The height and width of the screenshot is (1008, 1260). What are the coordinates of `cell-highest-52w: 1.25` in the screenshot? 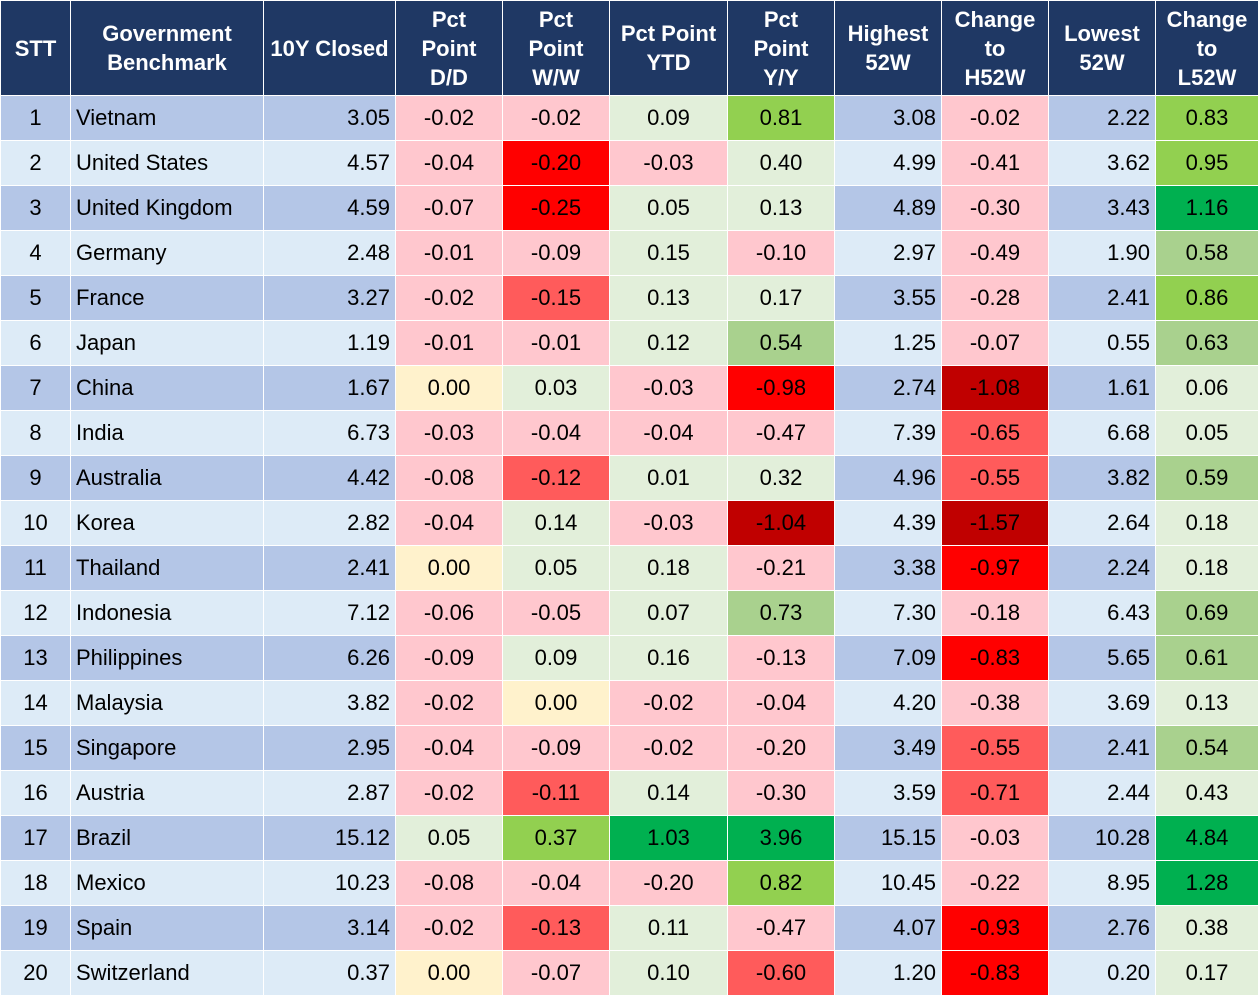 It's located at (888, 343).